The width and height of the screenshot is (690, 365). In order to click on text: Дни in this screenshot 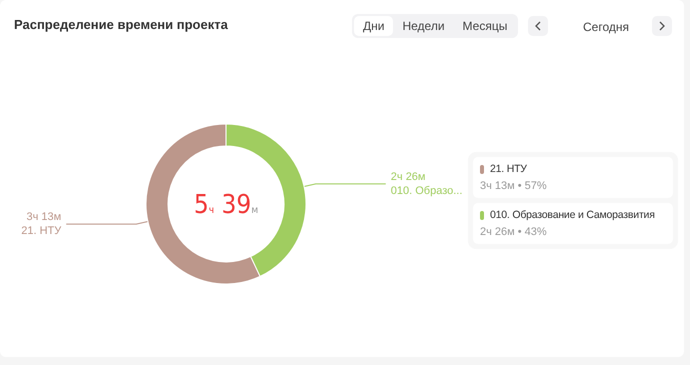, I will do `click(374, 26)`.